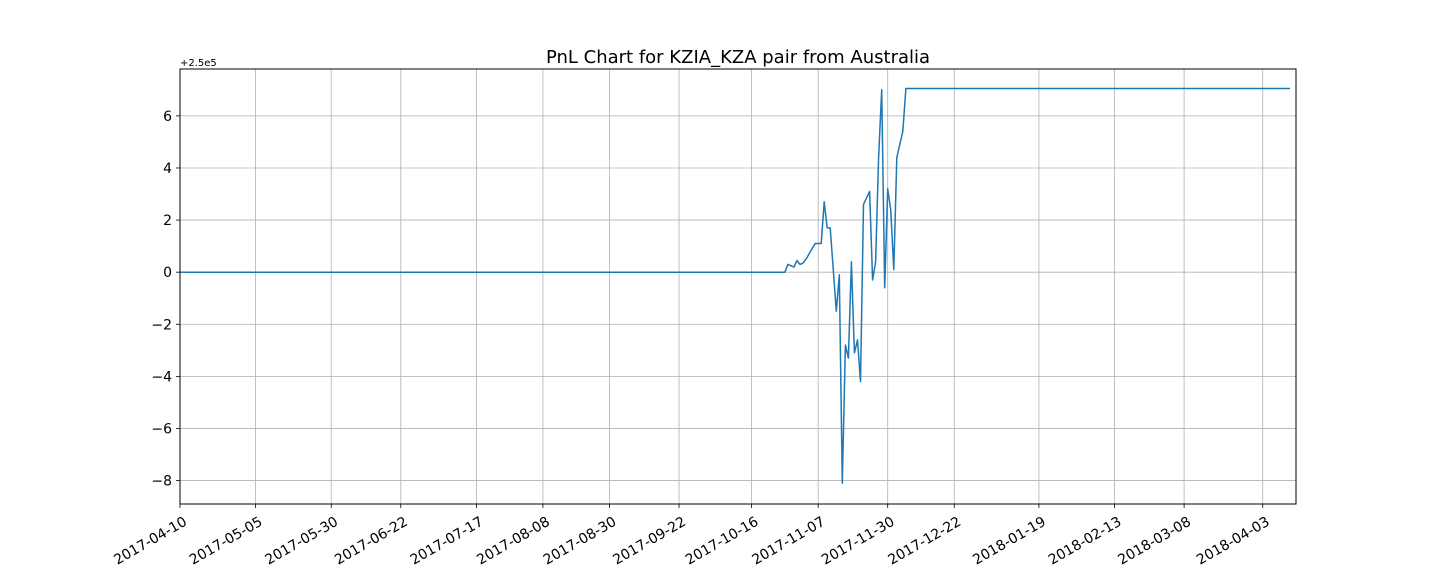  What do you see at coordinates (302, 541) in the screenshot?
I see `x-tick-label: 2017-05-30` at bounding box center [302, 541].